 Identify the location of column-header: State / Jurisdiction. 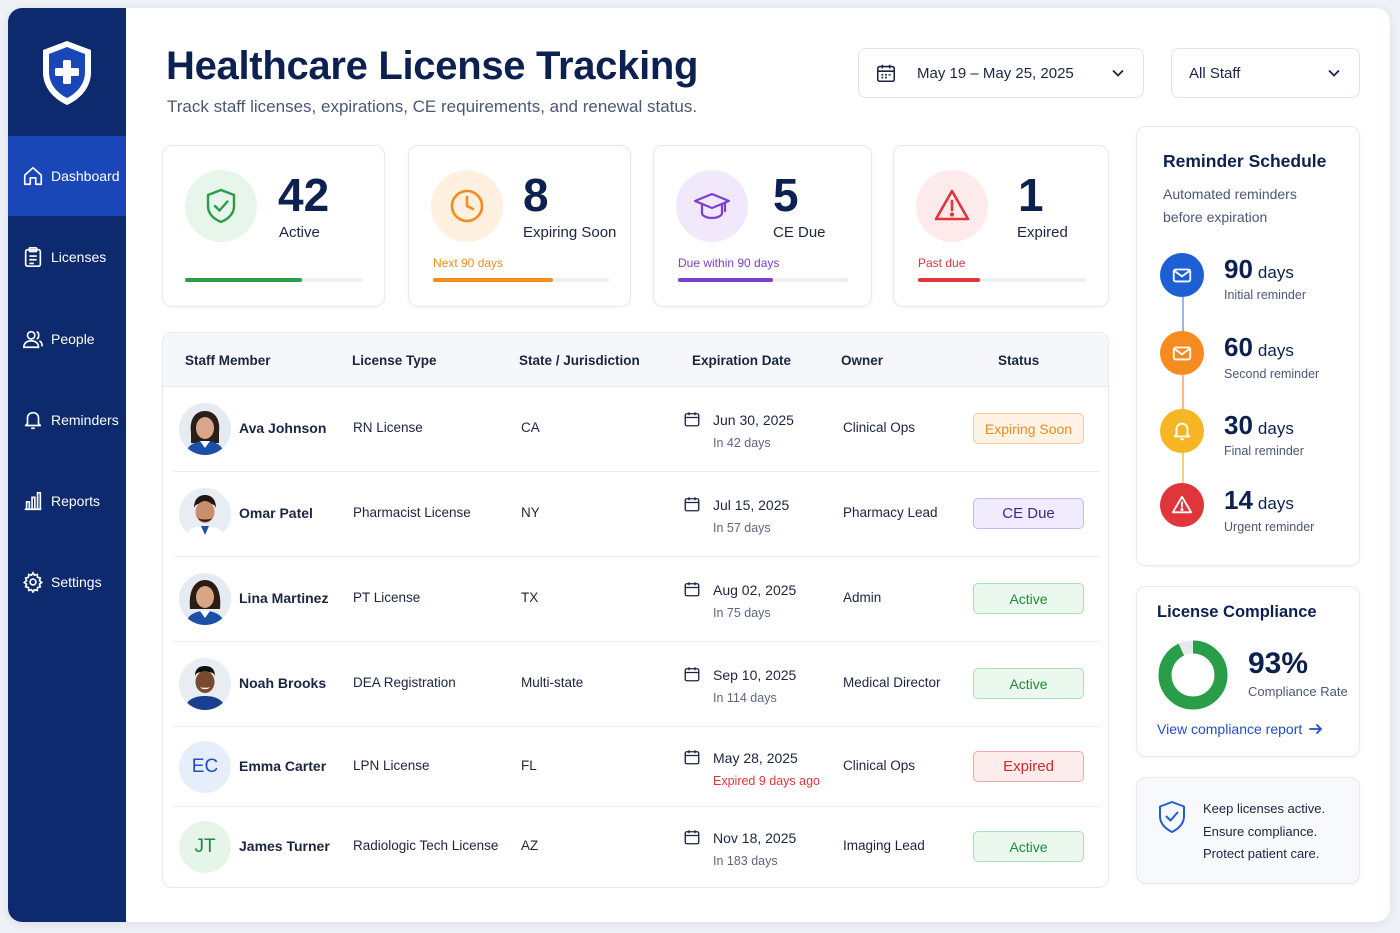
(579, 360).